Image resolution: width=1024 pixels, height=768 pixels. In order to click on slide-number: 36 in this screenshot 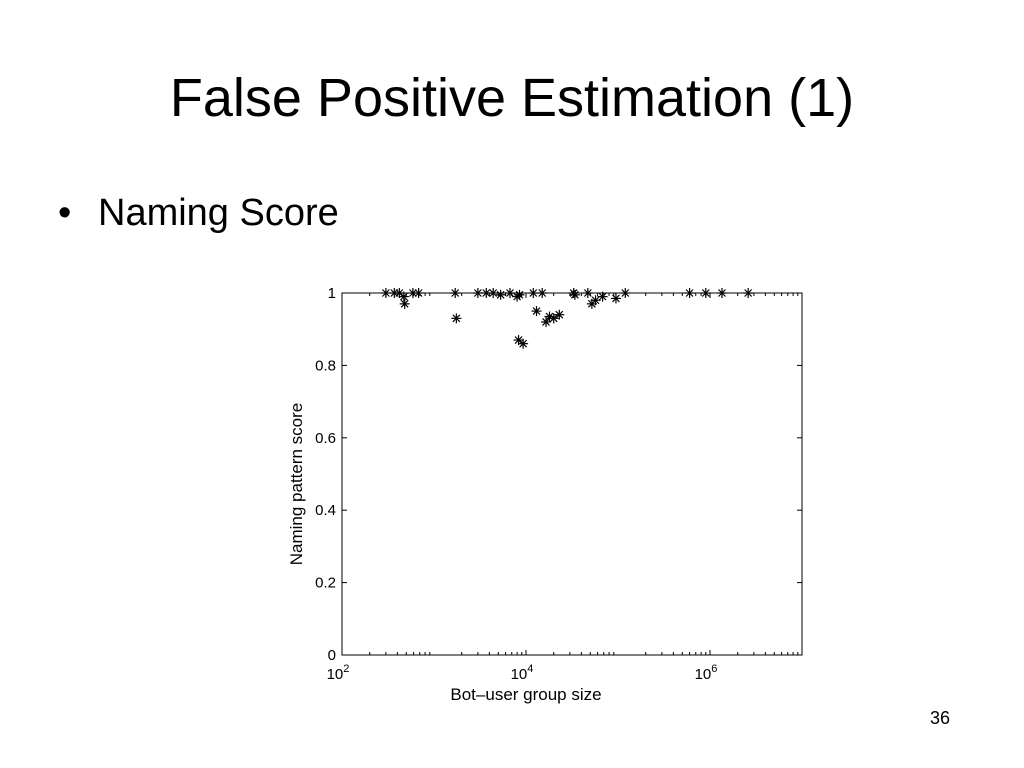, I will do `click(940, 718)`.